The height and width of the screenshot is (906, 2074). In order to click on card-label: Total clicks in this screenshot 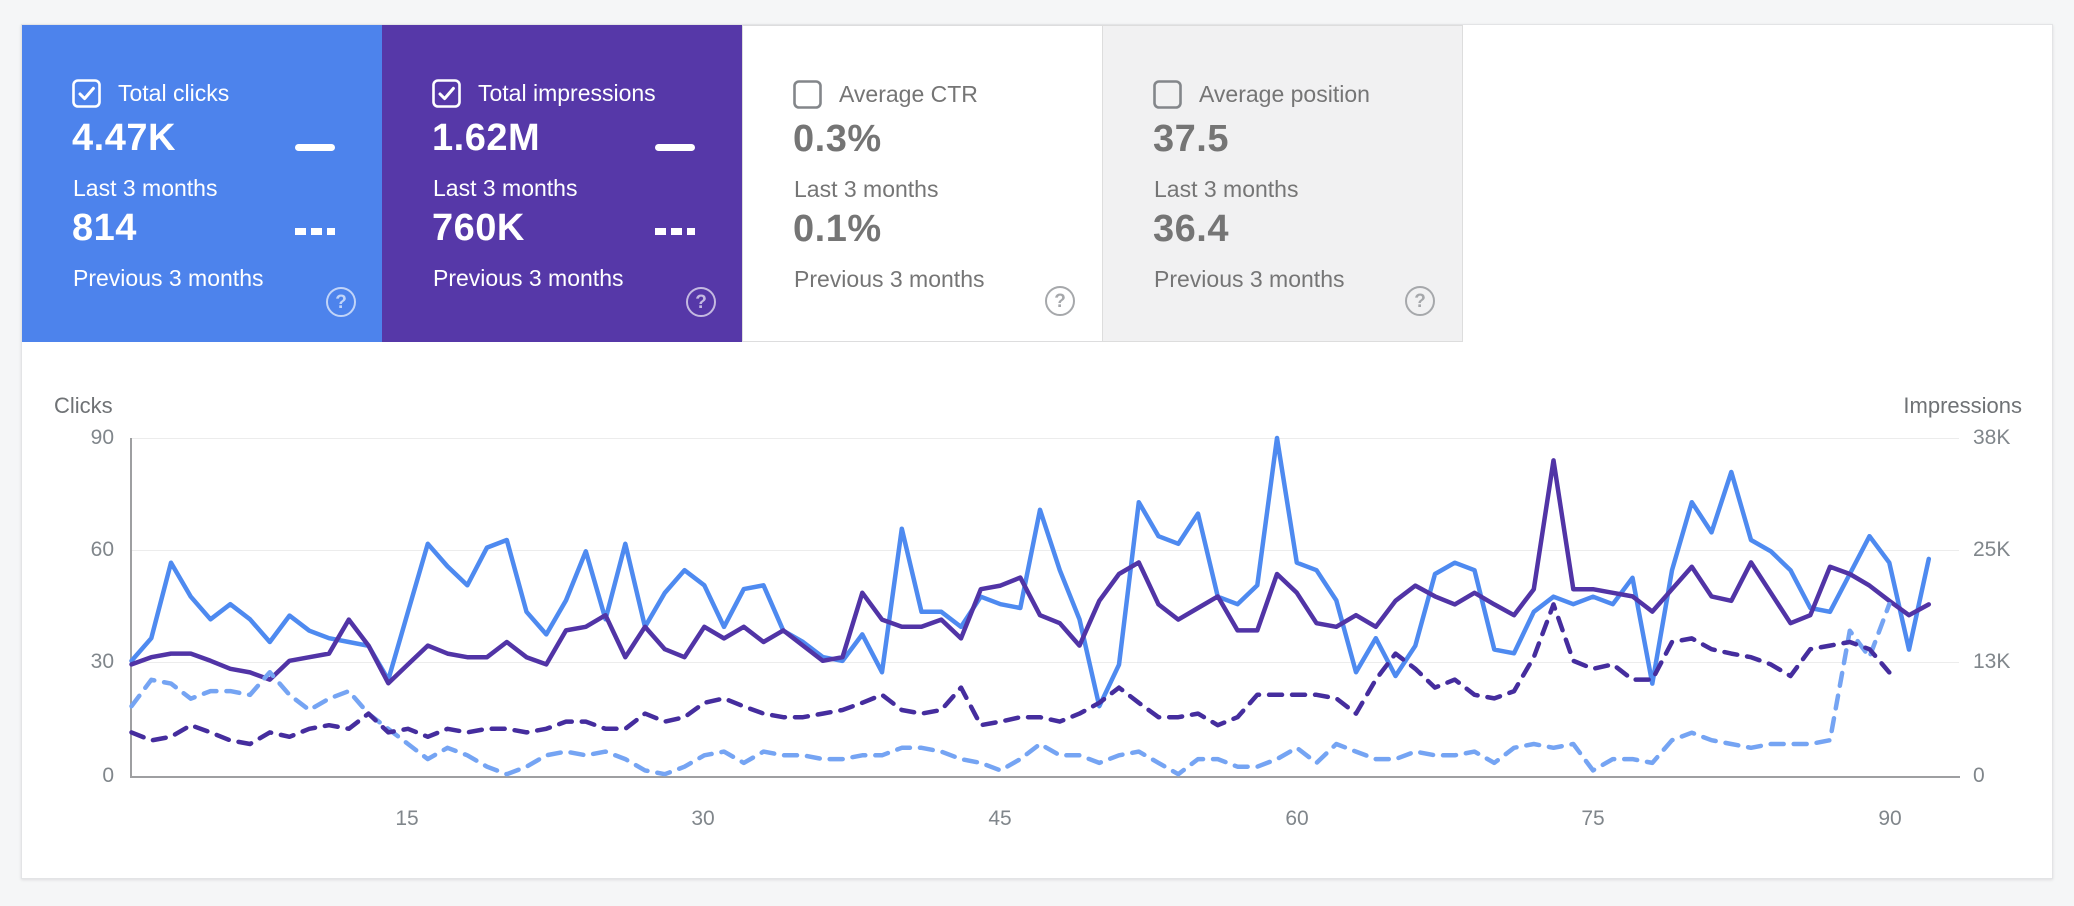, I will do `click(174, 93)`.